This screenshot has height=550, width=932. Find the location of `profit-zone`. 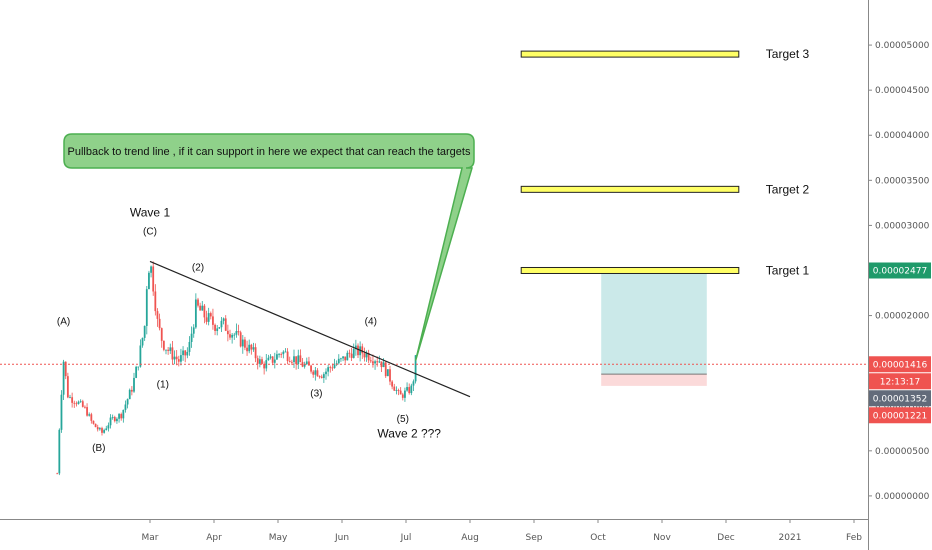

profit-zone is located at coordinates (654, 322).